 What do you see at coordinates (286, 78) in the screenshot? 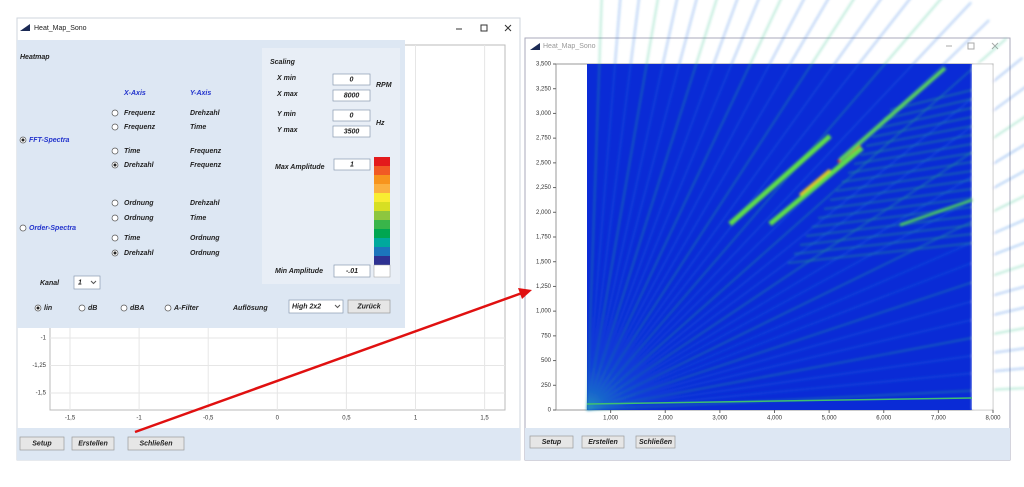
I see `field-label: X min` at bounding box center [286, 78].